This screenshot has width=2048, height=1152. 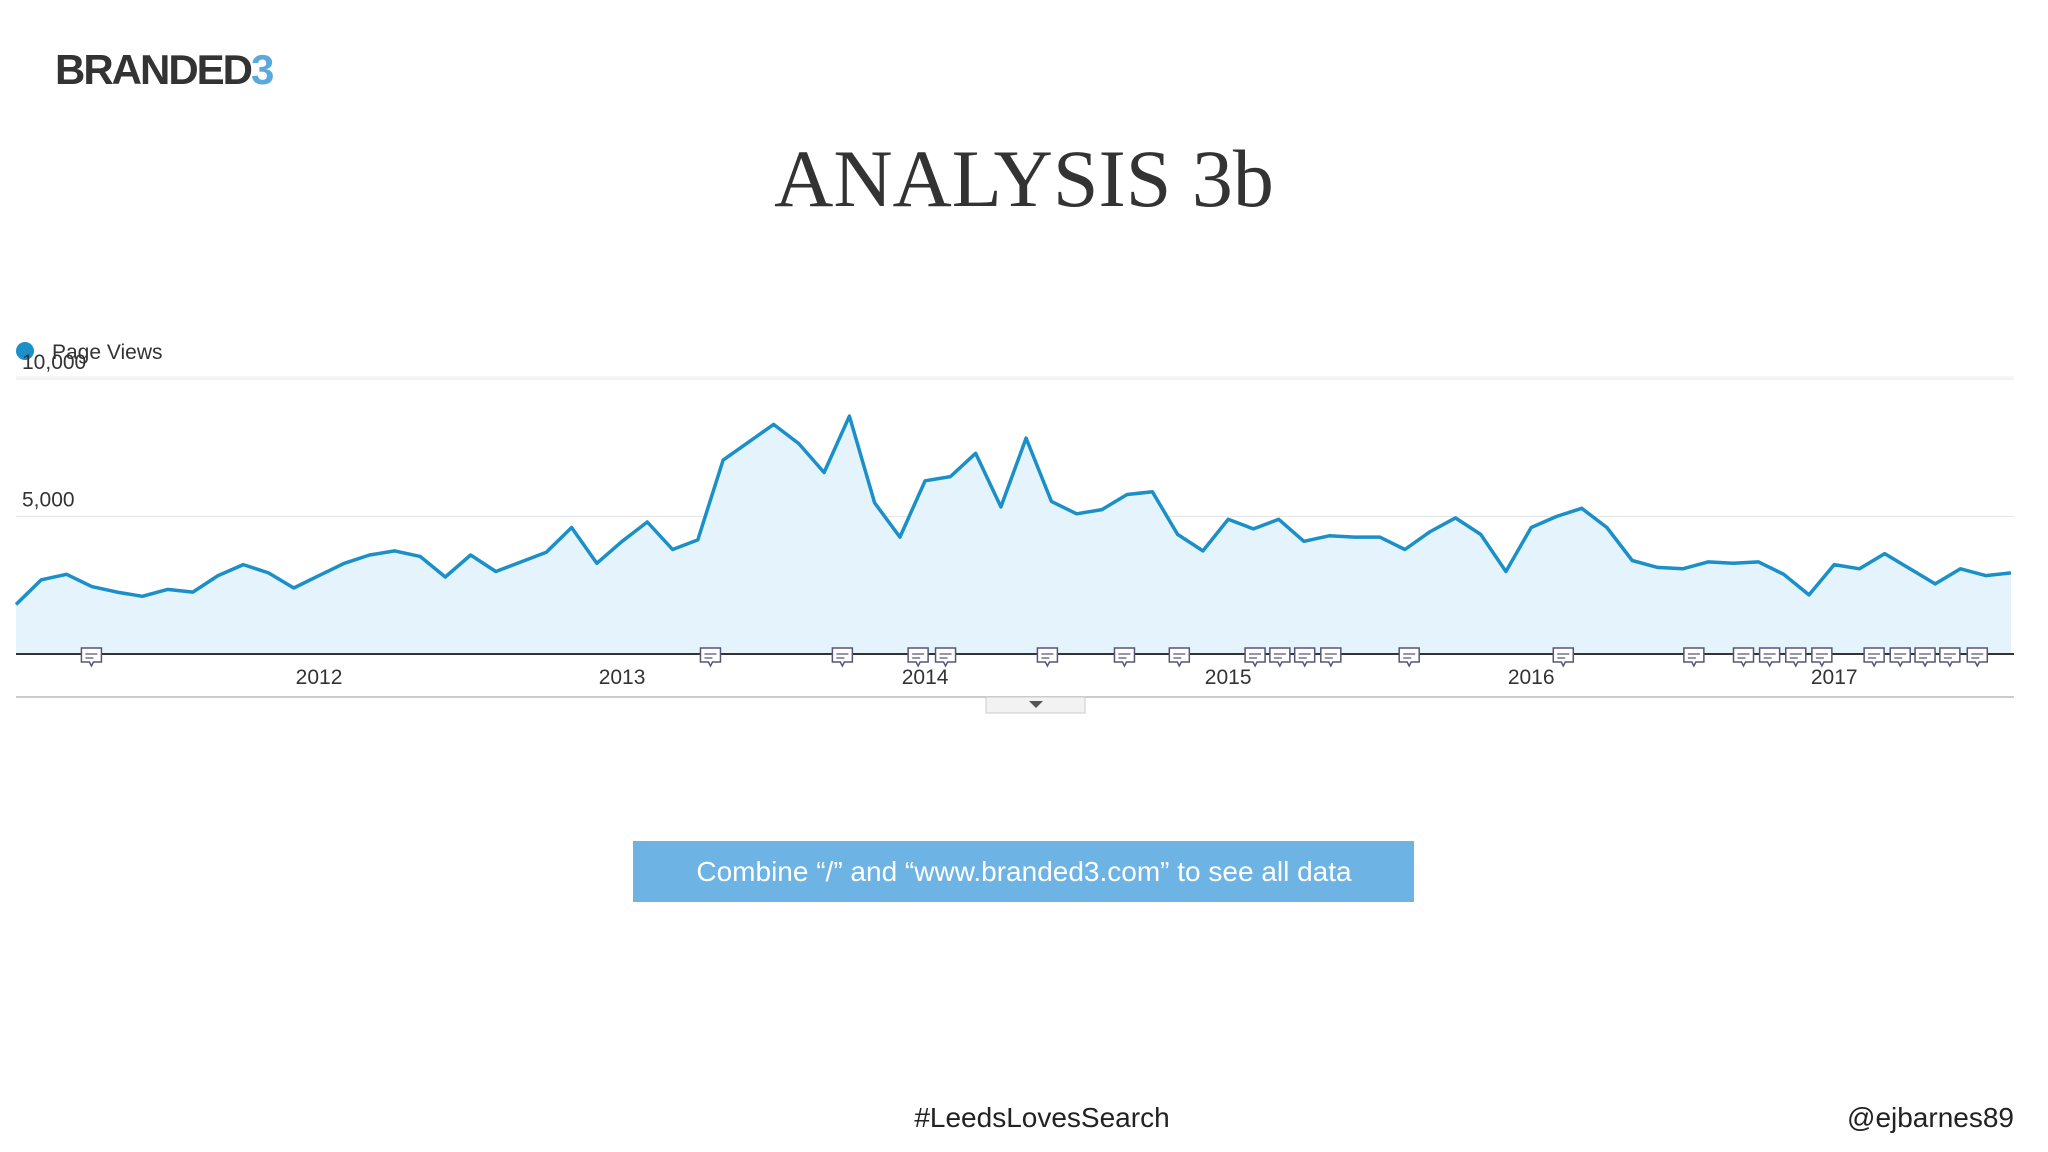 What do you see at coordinates (1228, 677) in the screenshot?
I see `x-tick-label: 2015` at bounding box center [1228, 677].